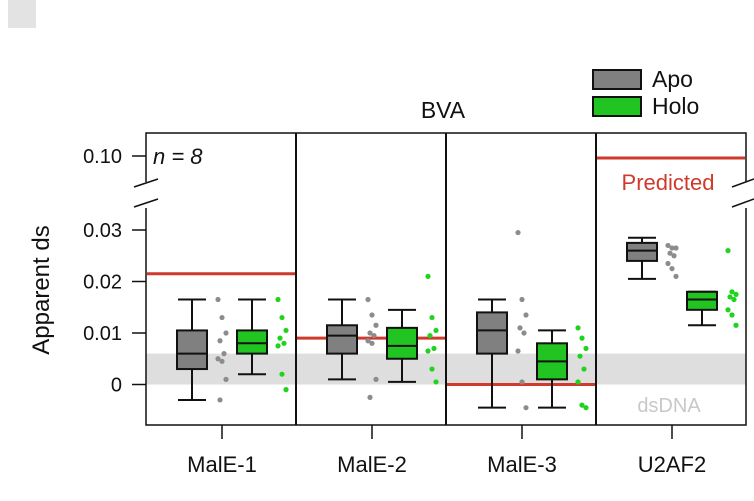  What do you see at coordinates (645, 92) in the screenshot?
I see `legend: Apo Holo` at bounding box center [645, 92].